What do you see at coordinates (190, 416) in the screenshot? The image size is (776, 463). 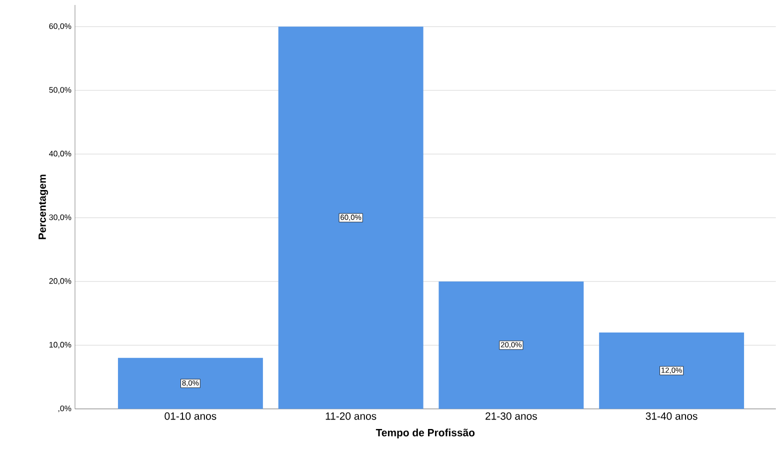 I see `x-tick-label: 01-10 anos` at bounding box center [190, 416].